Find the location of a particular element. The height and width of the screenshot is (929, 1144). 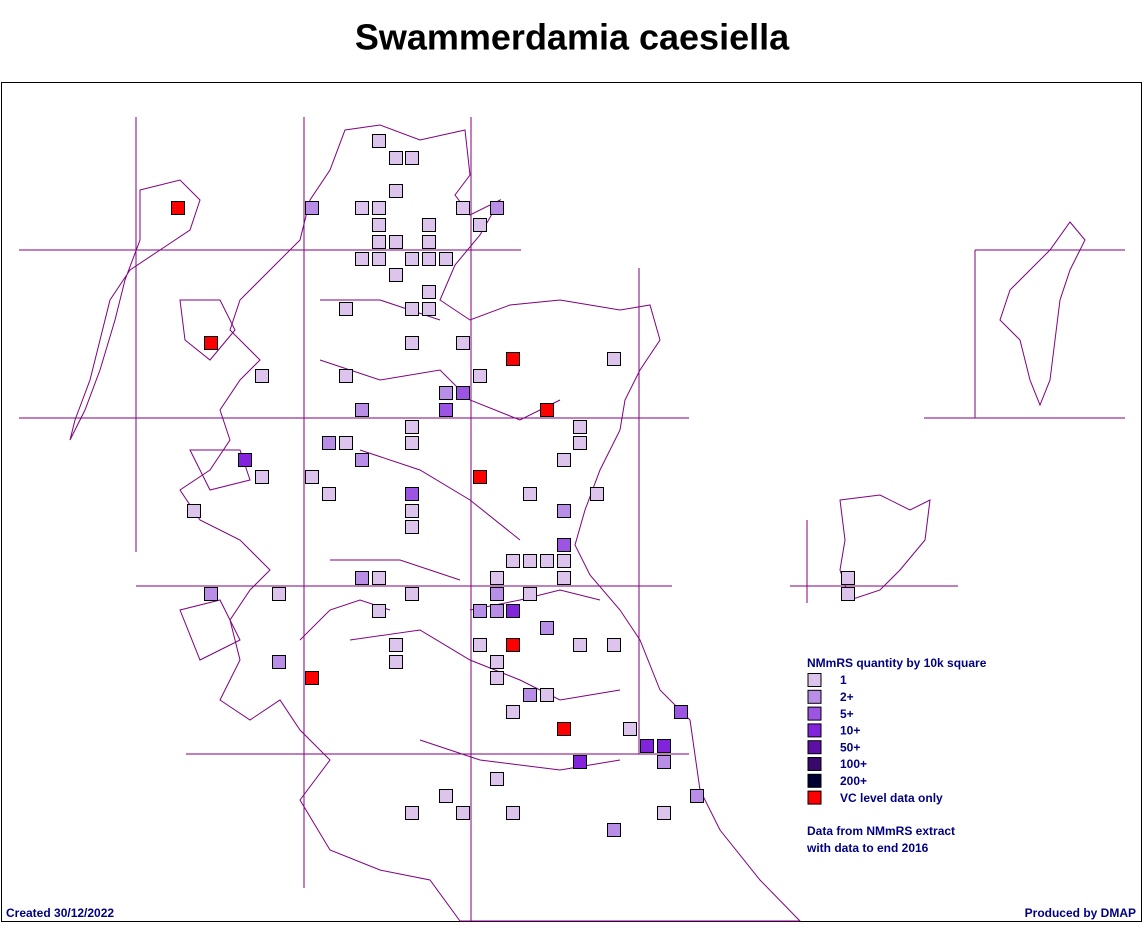

legend-label: 100+ is located at coordinates (853, 764).